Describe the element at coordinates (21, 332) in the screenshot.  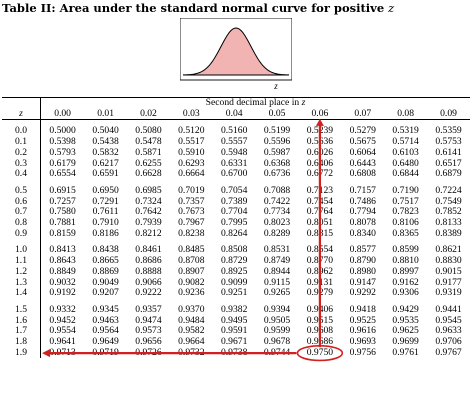
I see `z-value-cell: 1.7` at that location.